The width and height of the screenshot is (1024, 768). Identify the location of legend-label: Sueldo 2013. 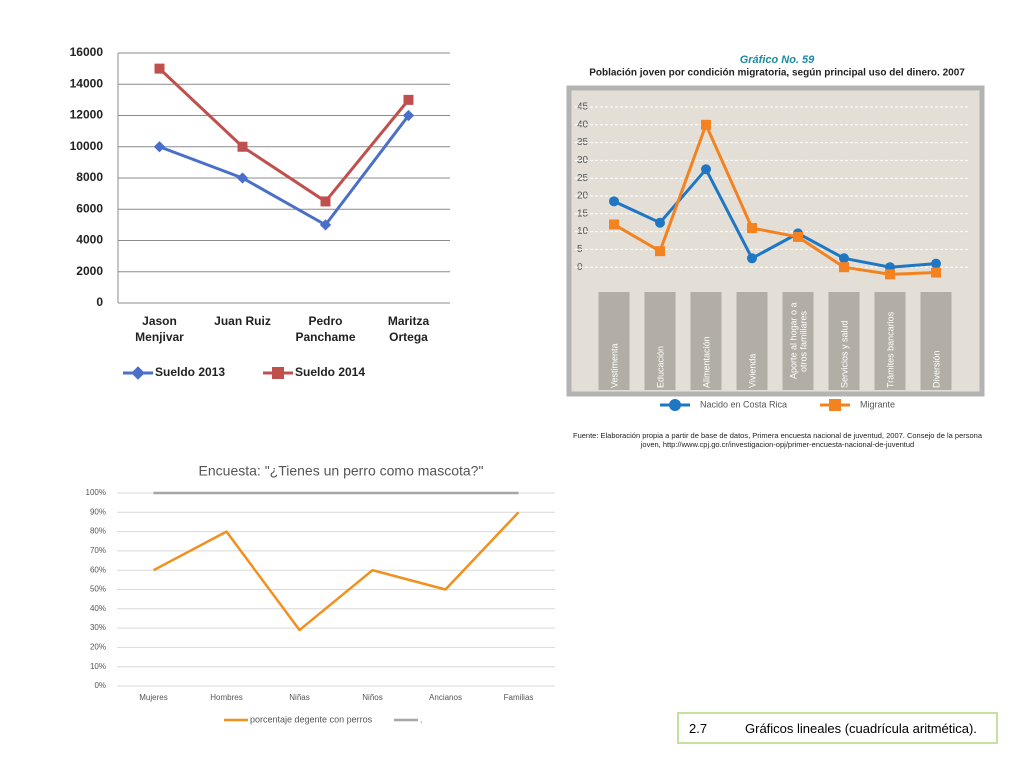
(190, 372).